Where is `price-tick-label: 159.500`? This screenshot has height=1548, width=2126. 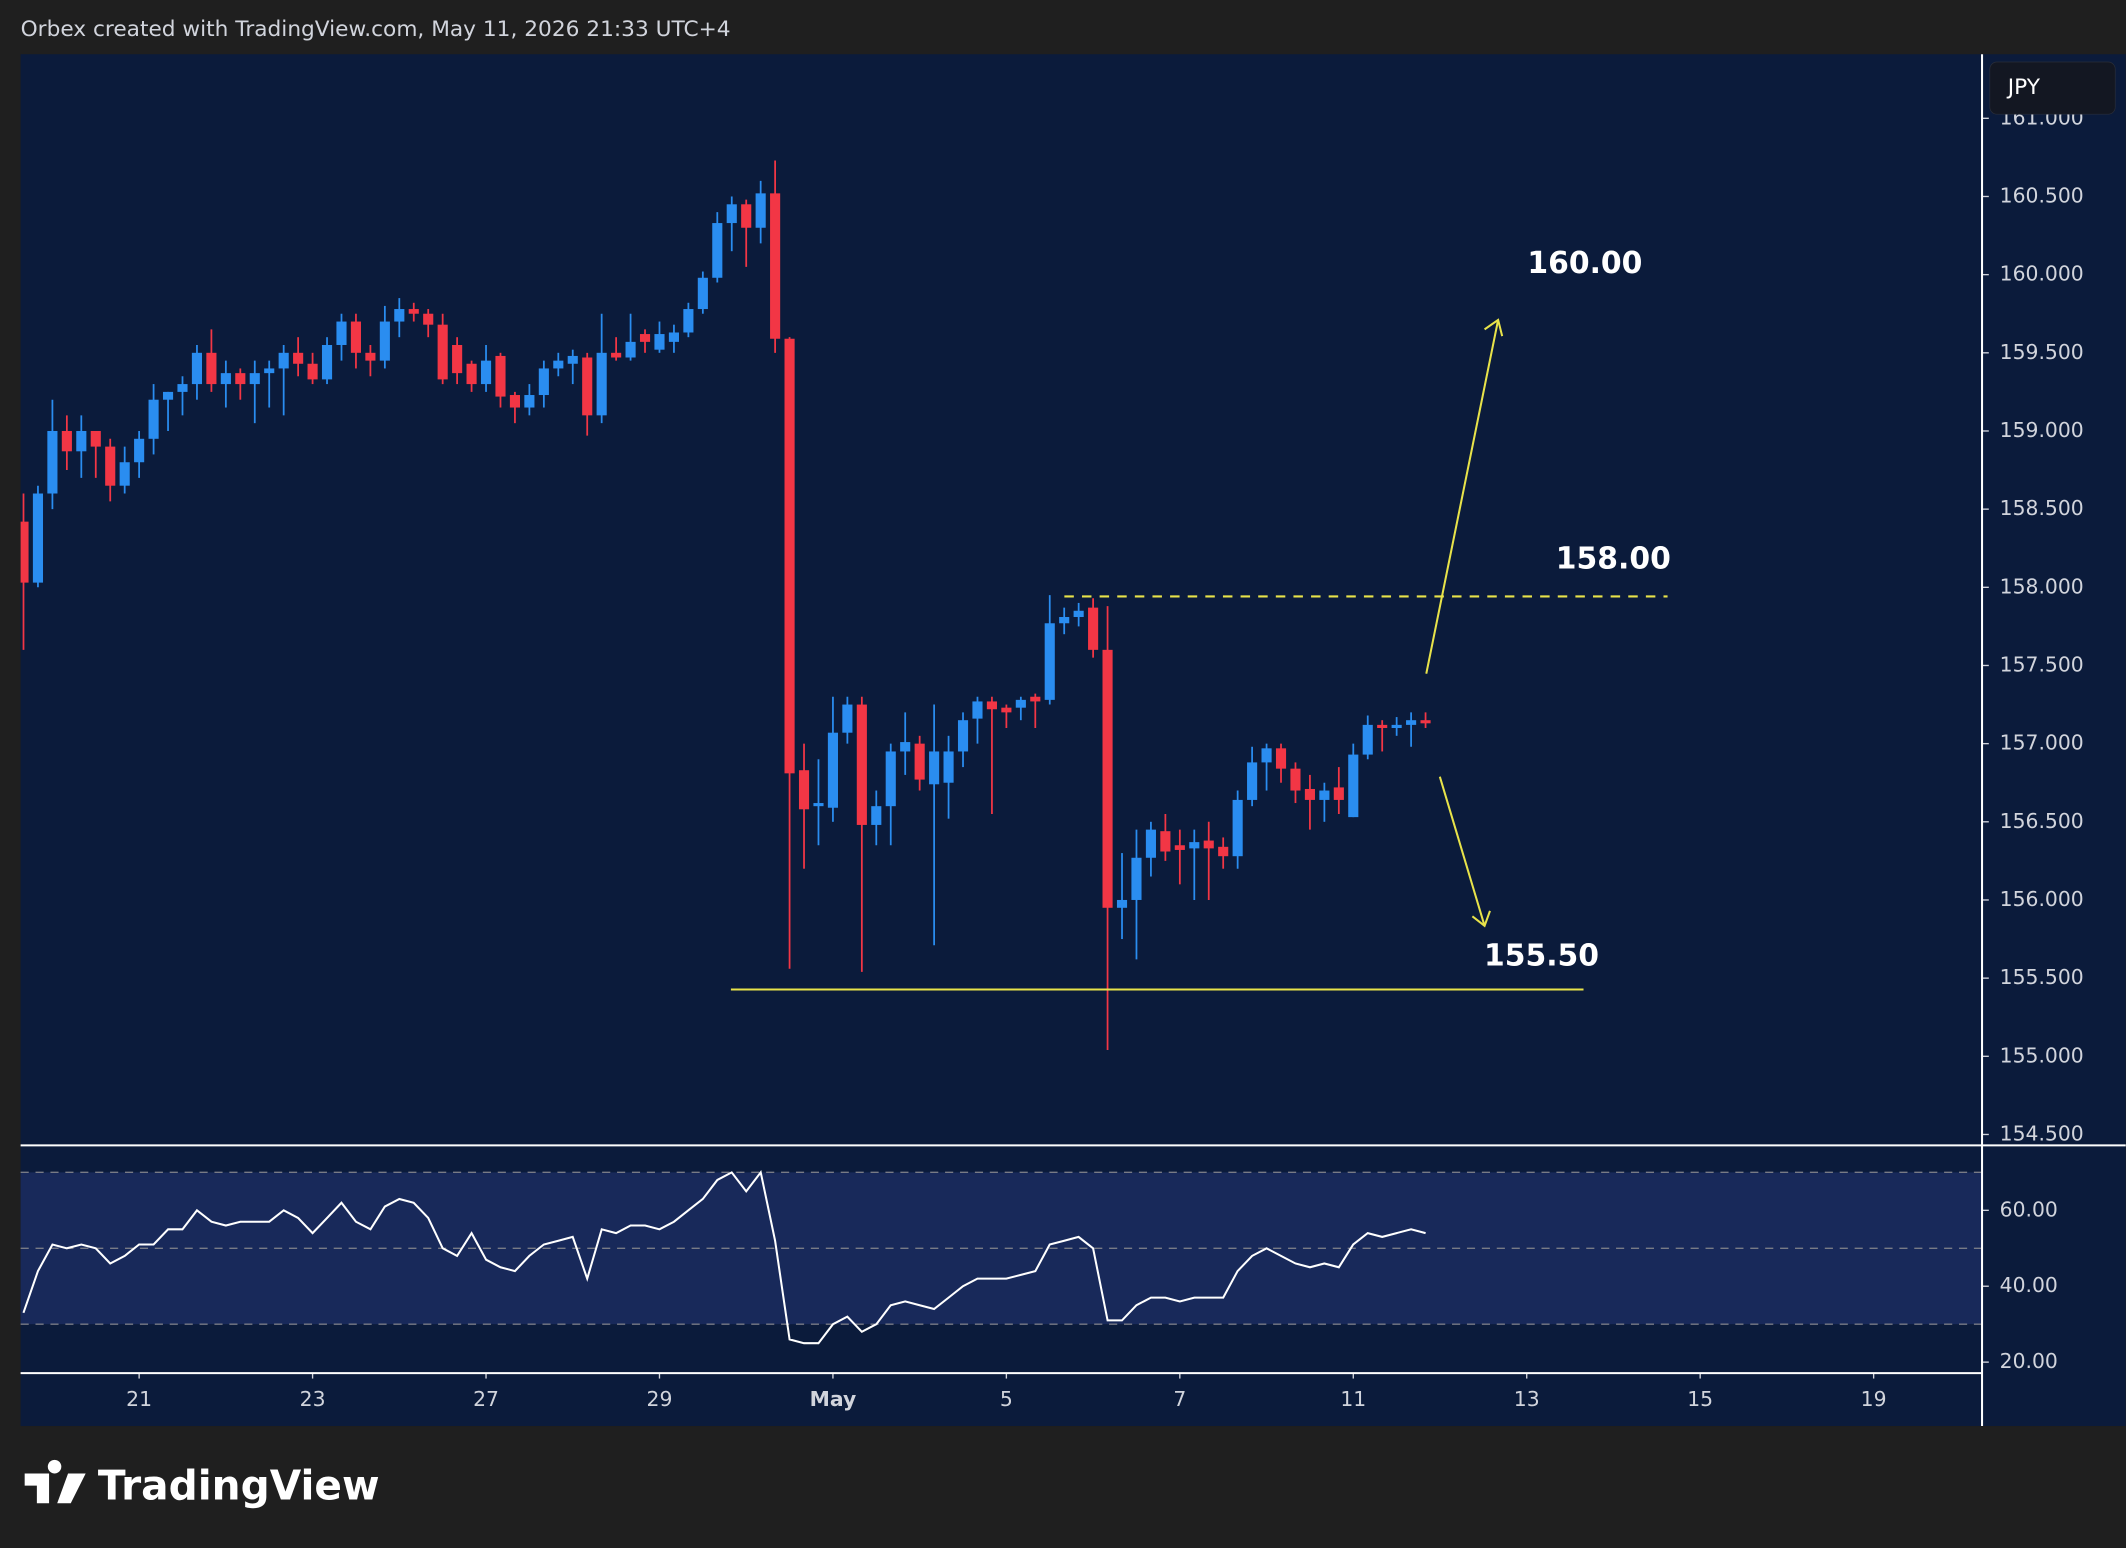 price-tick-label: 159.500 is located at coordinates (2042, 352).